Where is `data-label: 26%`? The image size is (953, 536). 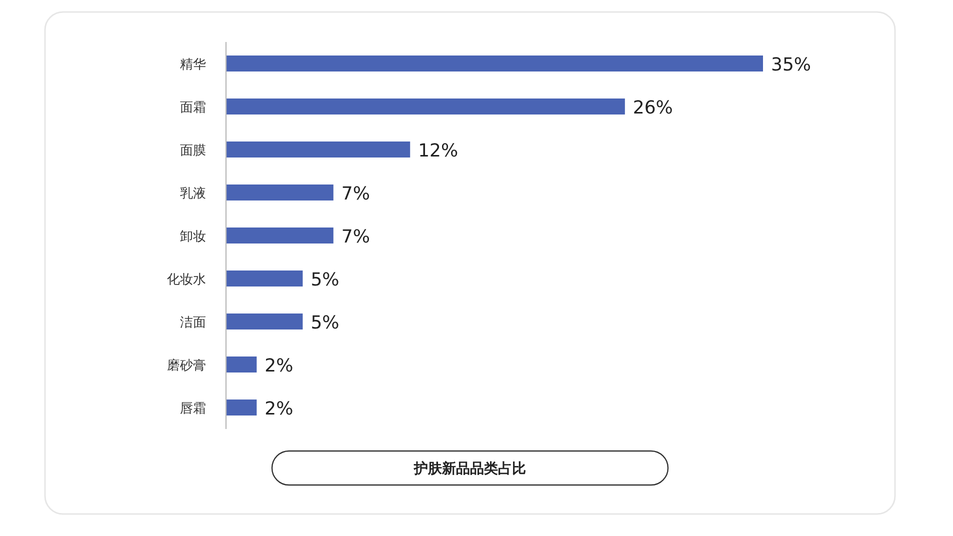
data-label: 26% is located at coordinates (652, 108).